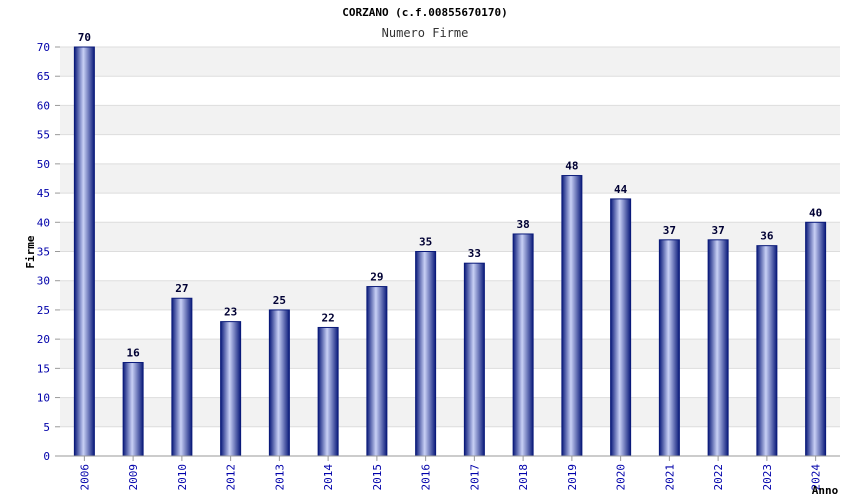 This screenshot has height=500, width=850. What do you see at coordinates (621, 477) in the screenshot?
I see `x-tick-label: 2020` at bounding box center [621, 477].